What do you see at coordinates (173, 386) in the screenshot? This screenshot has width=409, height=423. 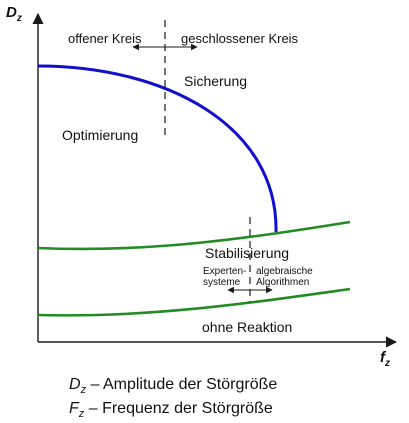 I see `legend-dz: Dz – Amplitude der Störgröße` at bounding box center [173, 386].